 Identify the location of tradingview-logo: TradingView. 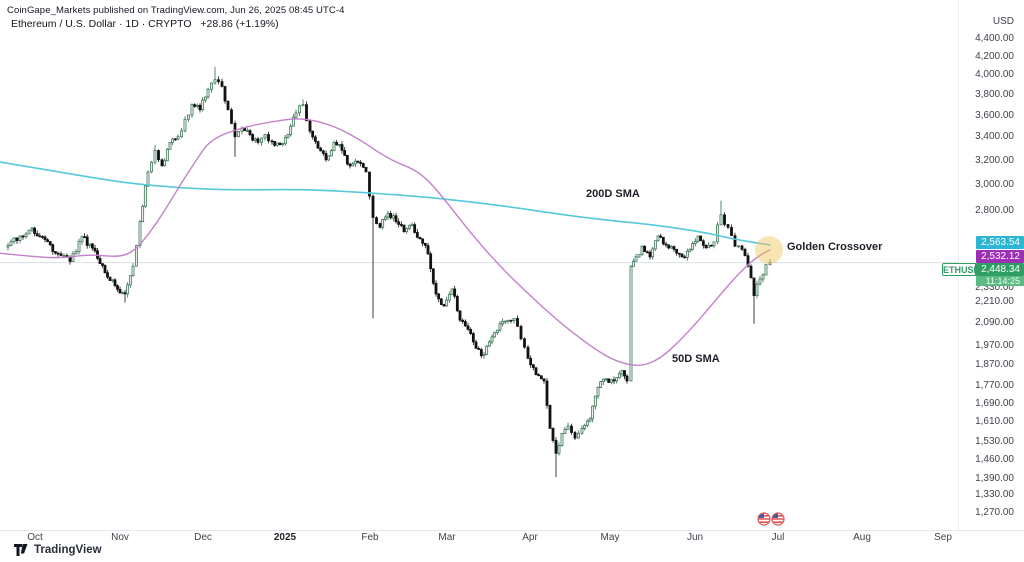
(58, 550).